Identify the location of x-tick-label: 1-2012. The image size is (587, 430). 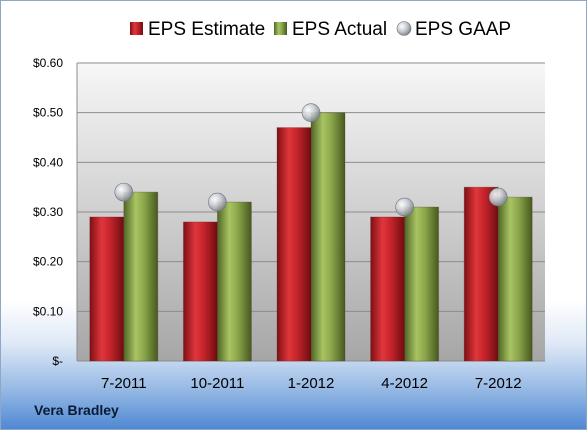
(311, 383).